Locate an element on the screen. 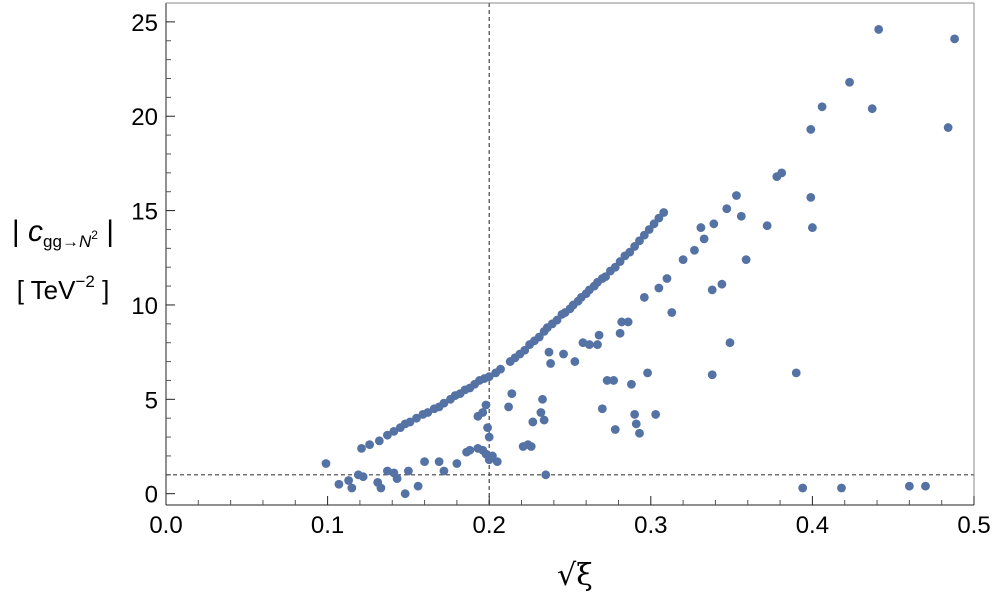 This screenshot has height=602, width=1000. y-tick-label: 25 is located at coordinates (144, 23).